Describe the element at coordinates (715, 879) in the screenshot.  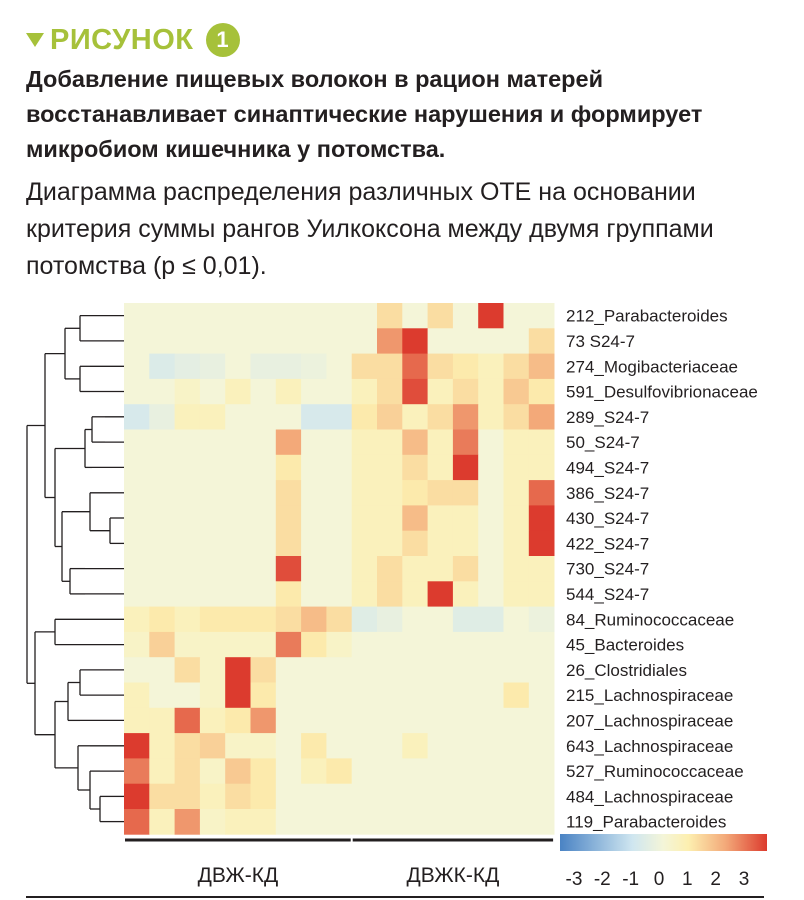
I see `colorbar-tick-label: 2` at that location.